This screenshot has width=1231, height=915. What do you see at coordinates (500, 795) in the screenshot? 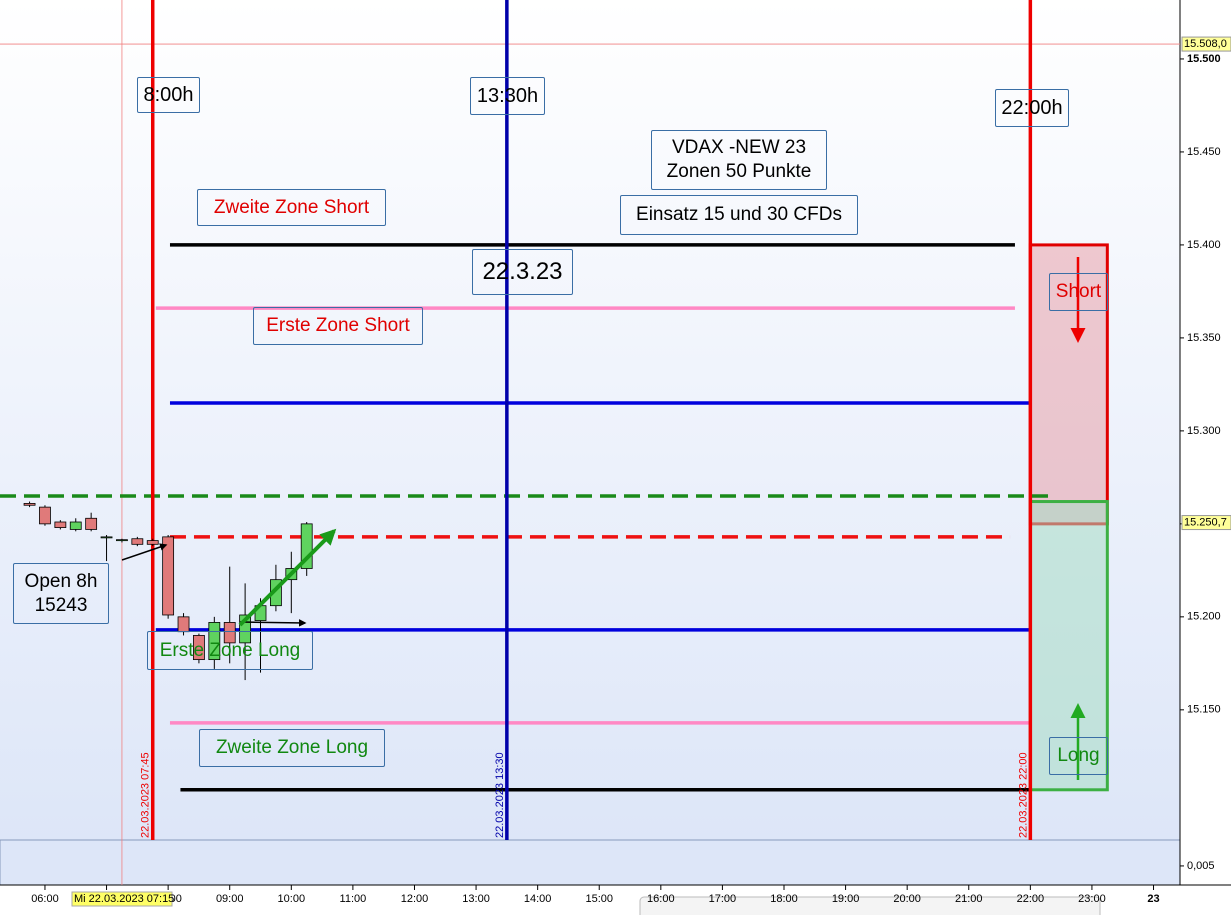
I see `vertical-line-label: 22.03.2023 13:30` at bounding box center [500, 795].